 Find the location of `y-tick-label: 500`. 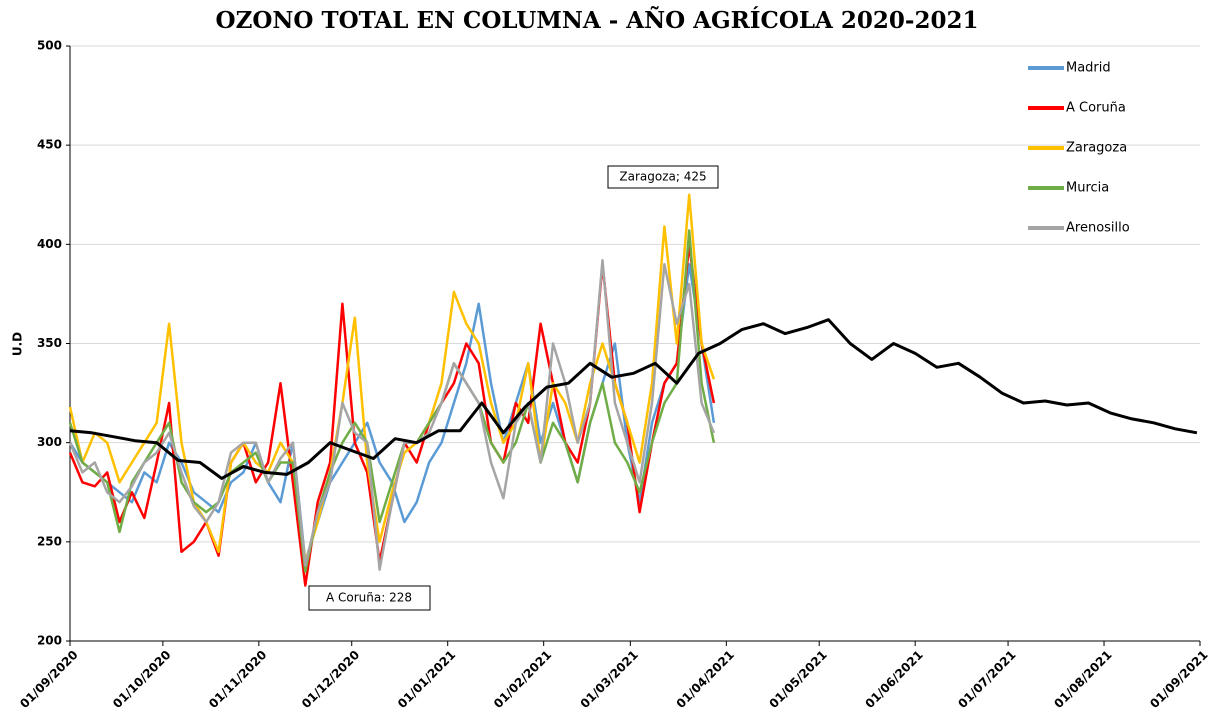

y-tick-label: 500 is located at coordinates (49, 46).